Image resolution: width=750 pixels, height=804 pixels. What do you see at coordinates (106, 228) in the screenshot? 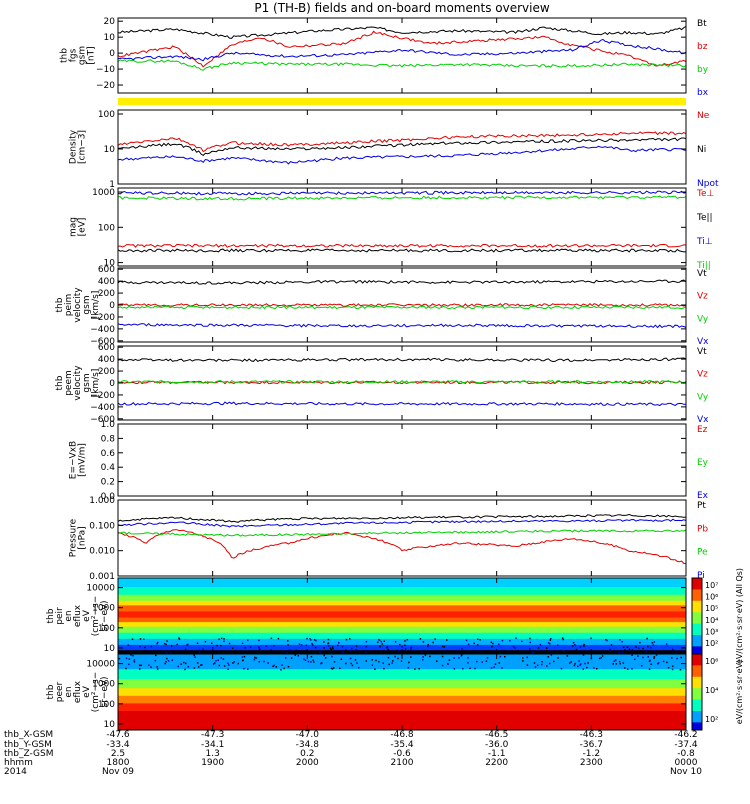
I see `ytick-label-temperature: 100` at bounding box center [106, 228].